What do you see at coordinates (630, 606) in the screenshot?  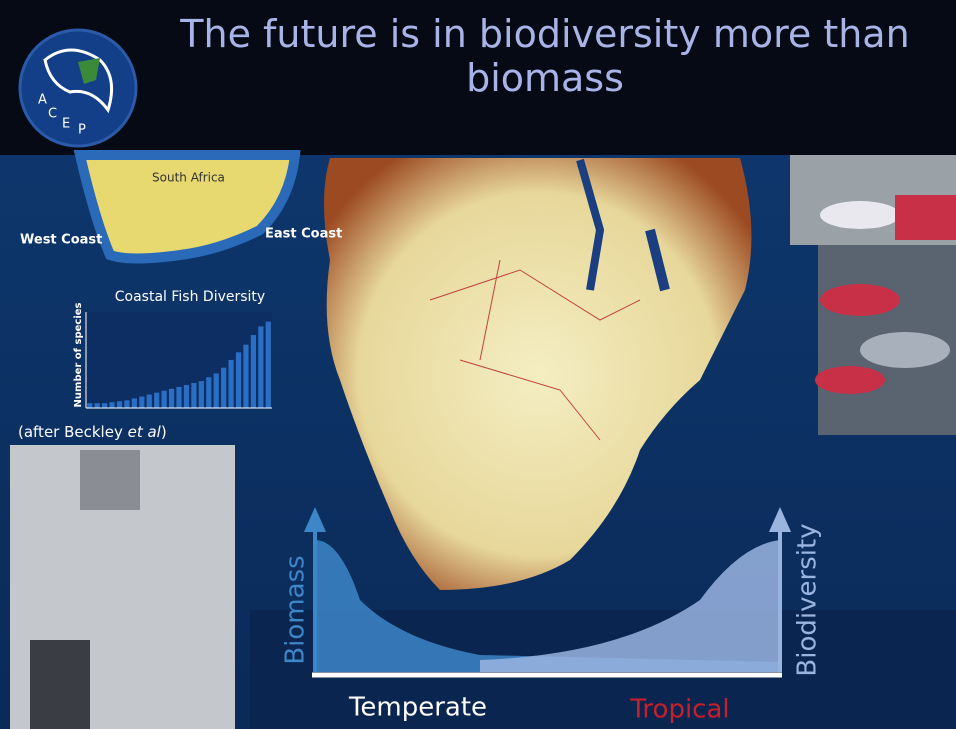 I see `biodiversity-area` at bounding box center [630, 606].